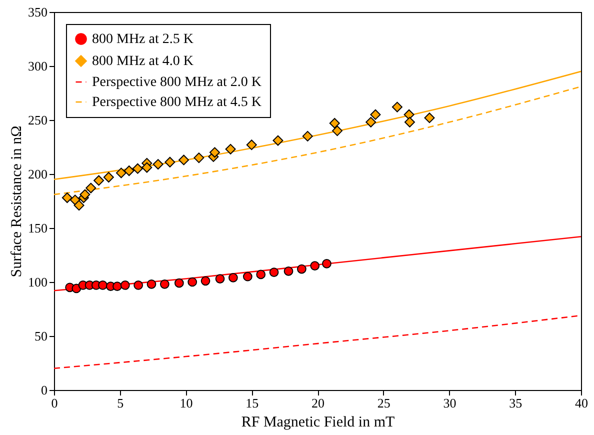 The width and height of the screenshot is (594, 435). What do you see at coordinates (38, 12) in the screenshot?
I see `y-tick-label: 350` at bounding box center [38, 12].